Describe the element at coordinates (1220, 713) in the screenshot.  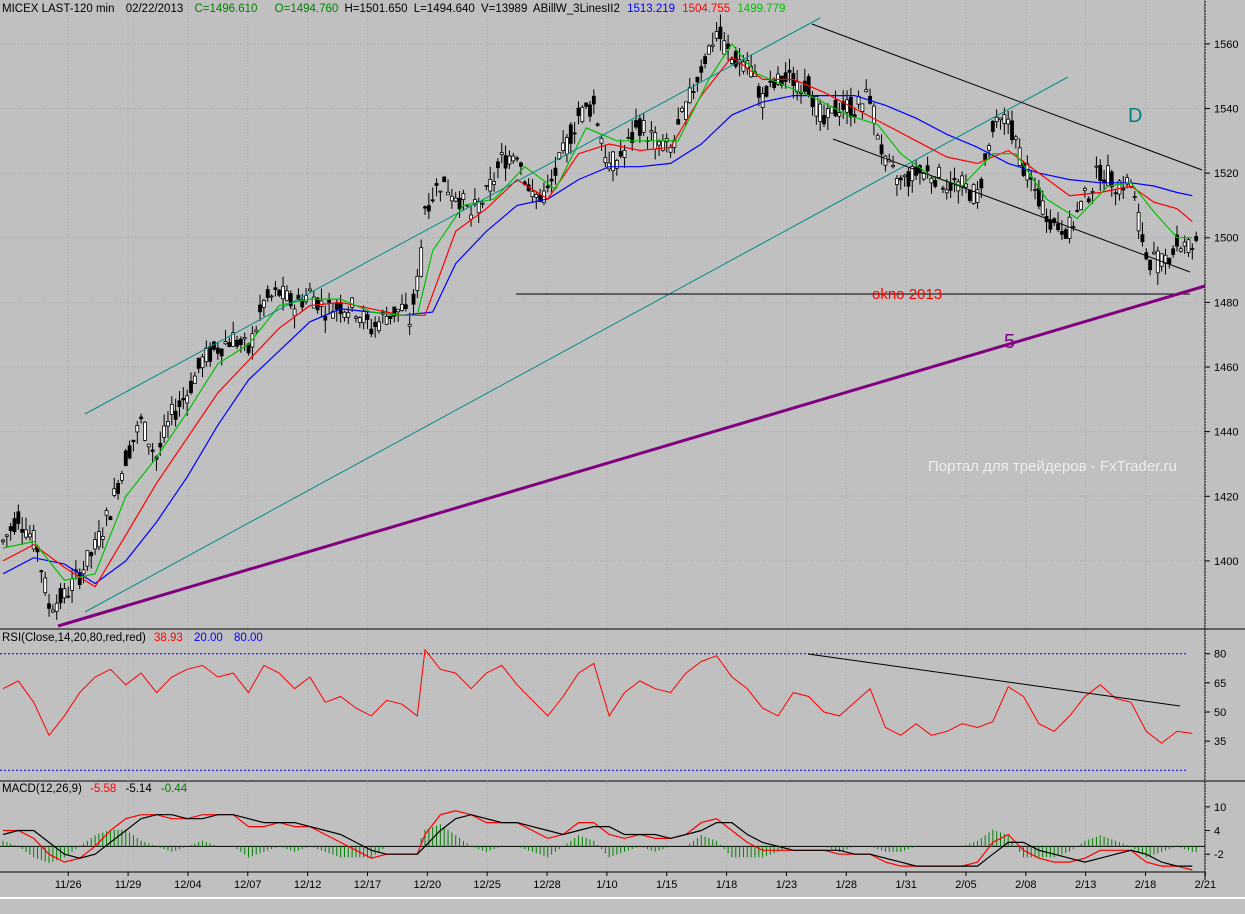
I see `rsi-tick-label: 50` at that location.